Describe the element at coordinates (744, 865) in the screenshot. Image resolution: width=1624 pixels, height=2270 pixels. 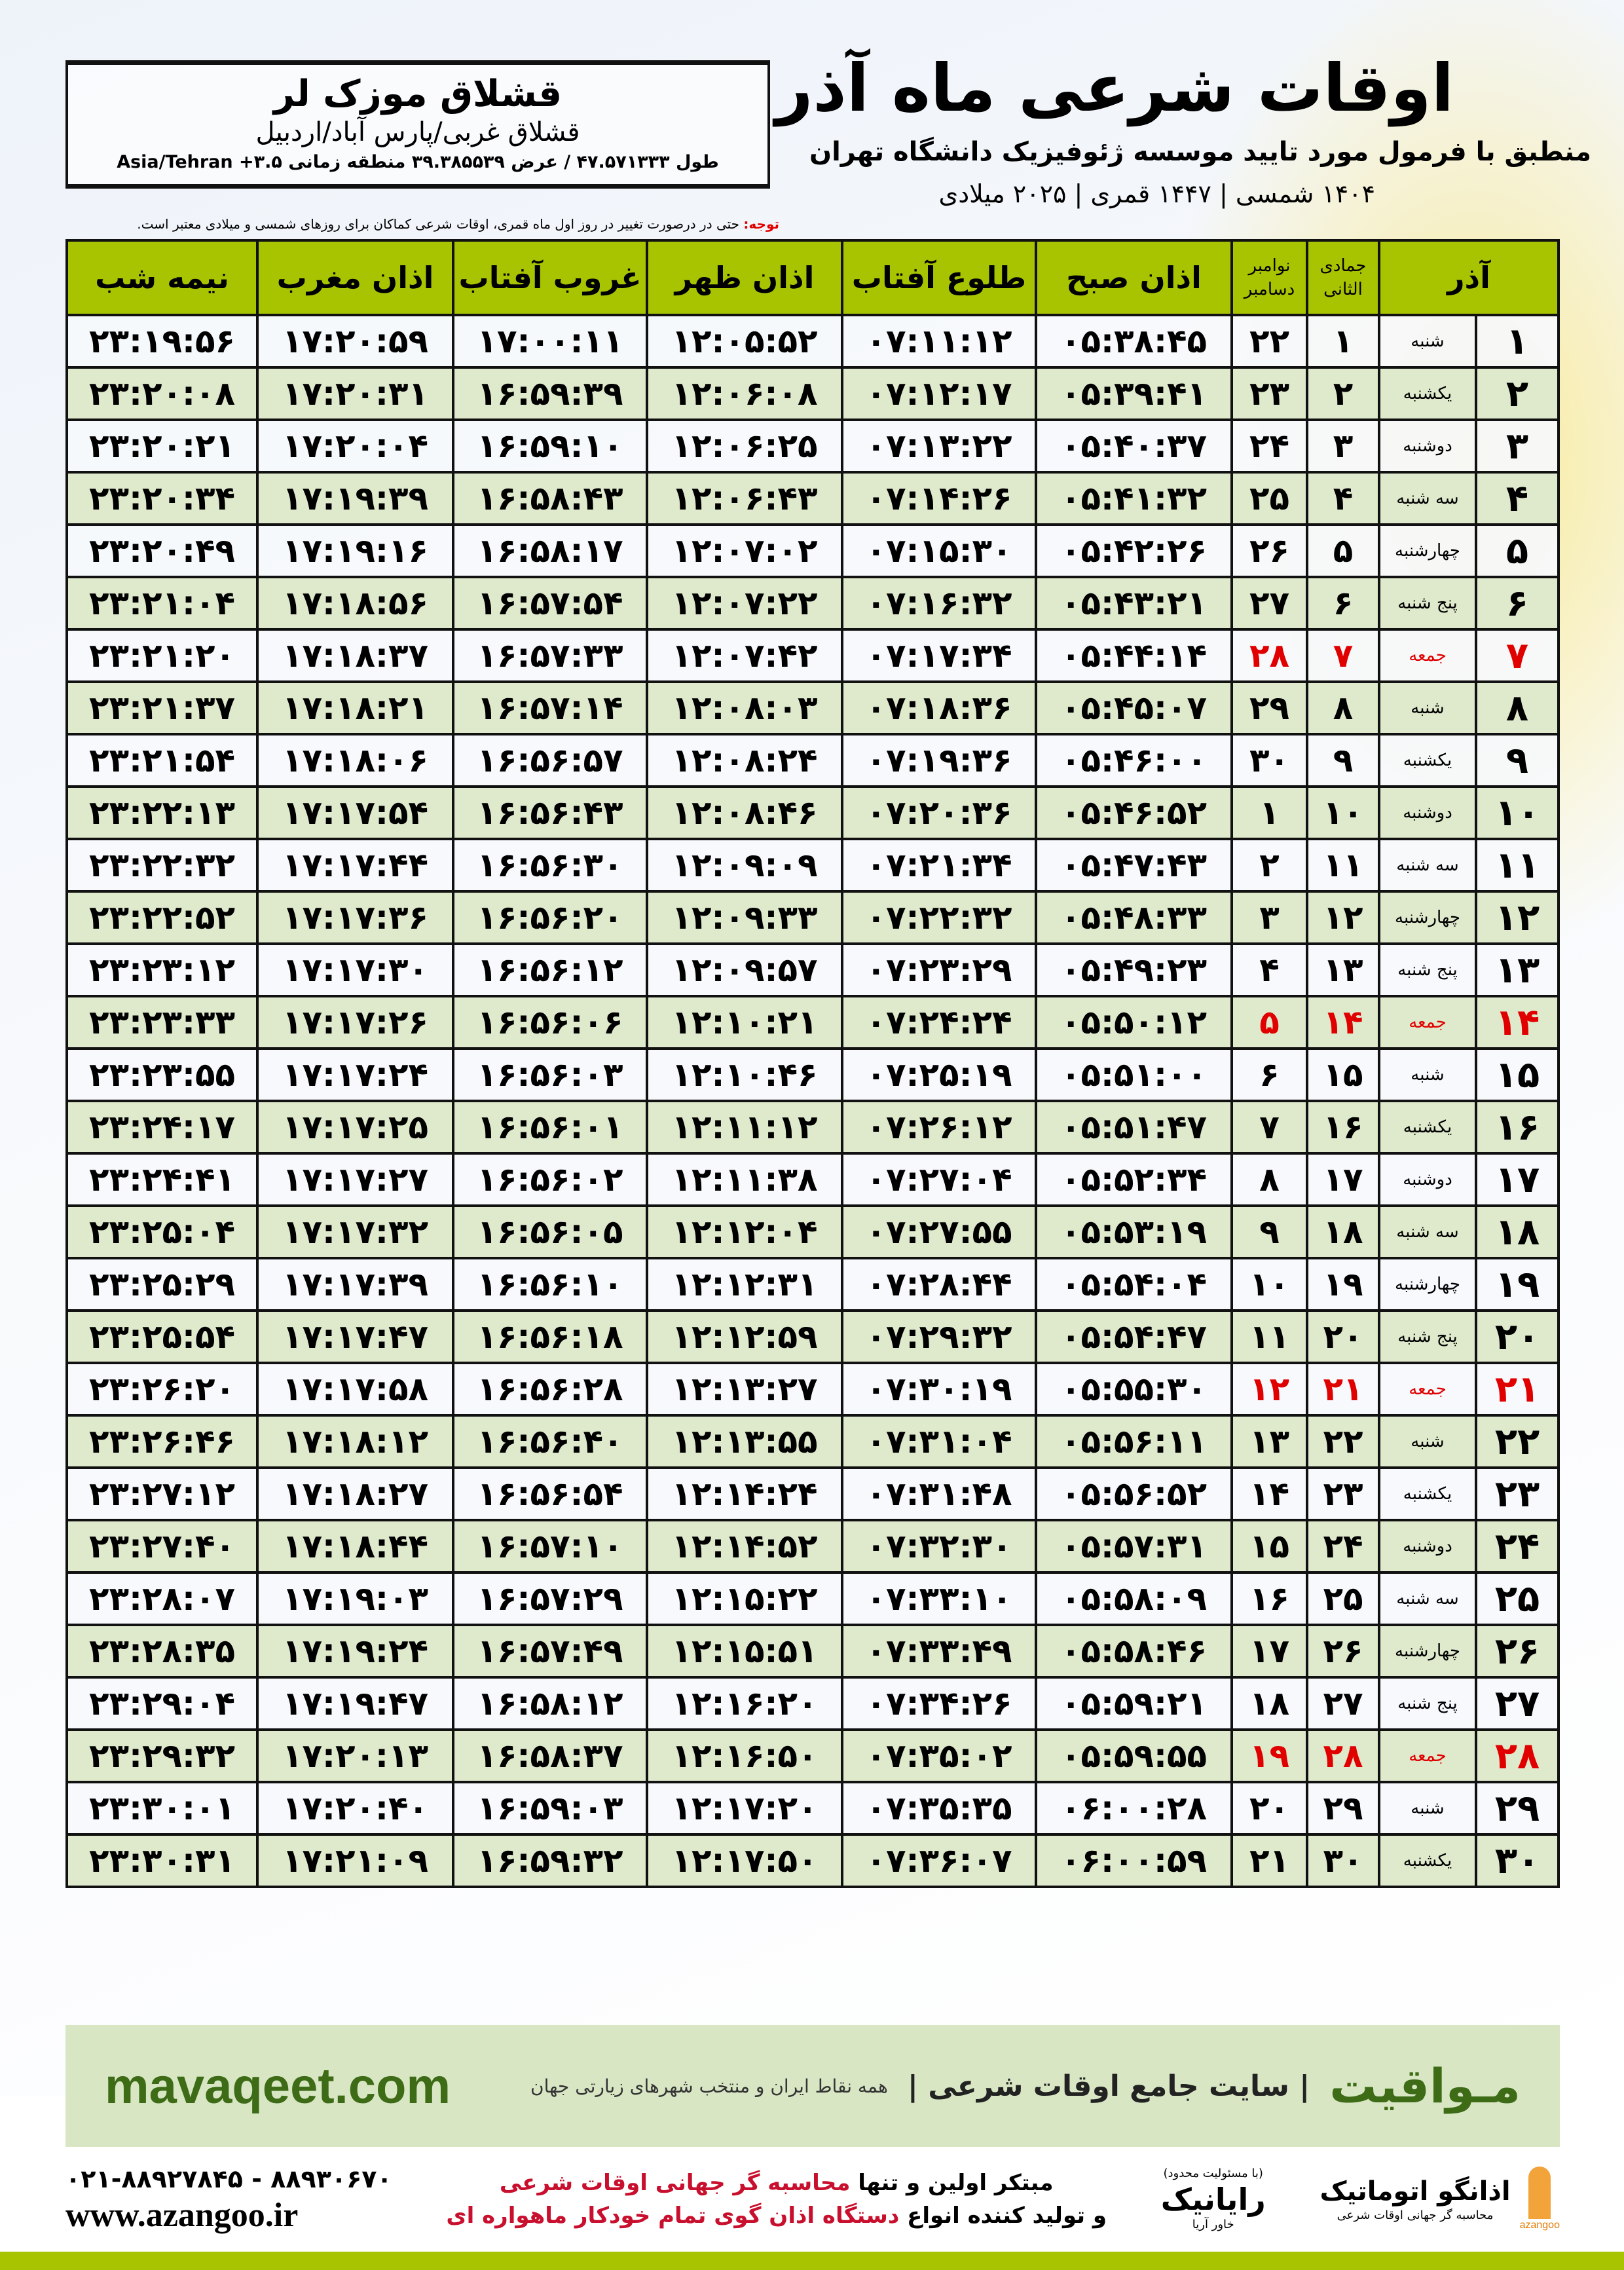
I see `dhuhr-time: ۱۲:۰۹:۰۹` at that location.